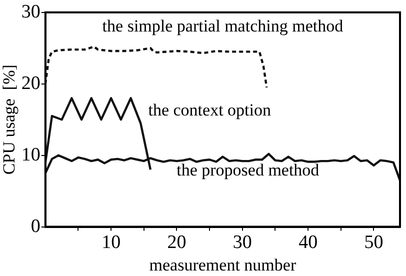 The width and height of the screenshot is (406, 276). I want to click on series-label: the context option, so click(210, 110).